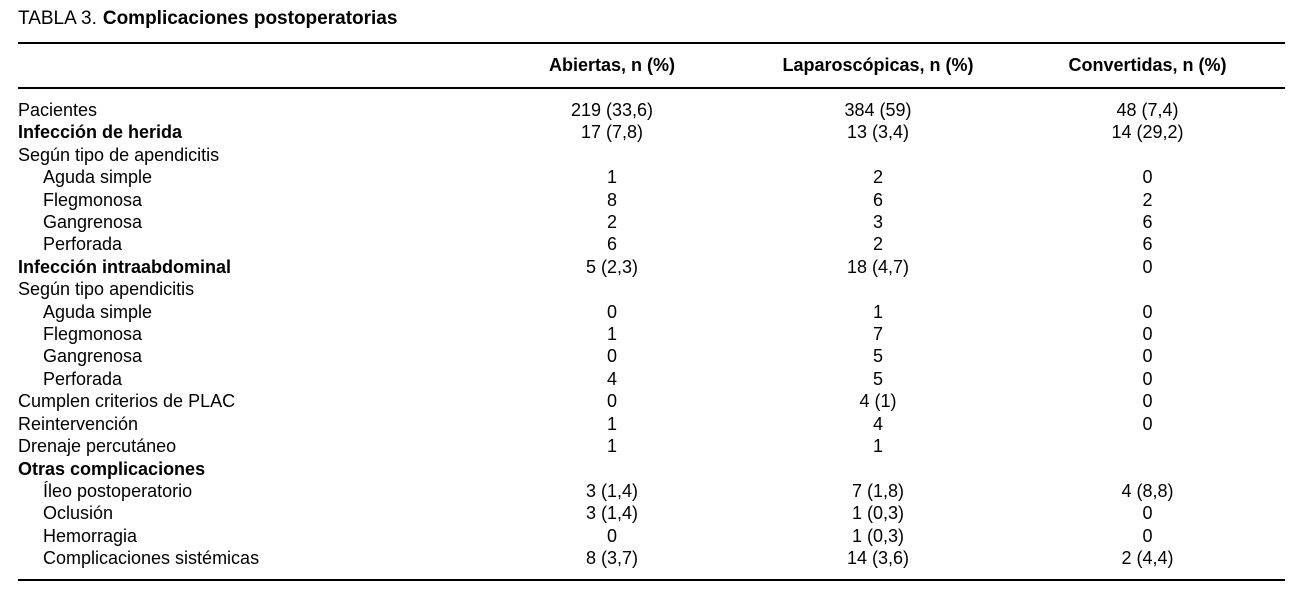 This screenshot has height=593, width=1301. What do you see at coordinates (878, 132) in the screenshot?
I see `row-value: 13 (3,4)` at bounding box center [878, 132].